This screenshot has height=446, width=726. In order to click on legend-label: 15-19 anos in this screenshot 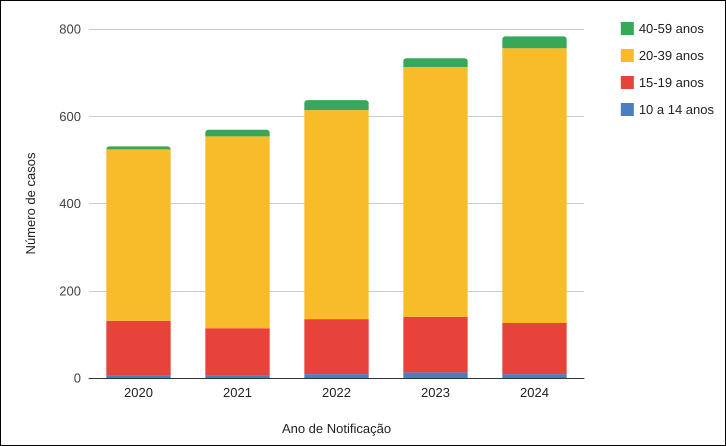, I will do `click(671, 82)`.